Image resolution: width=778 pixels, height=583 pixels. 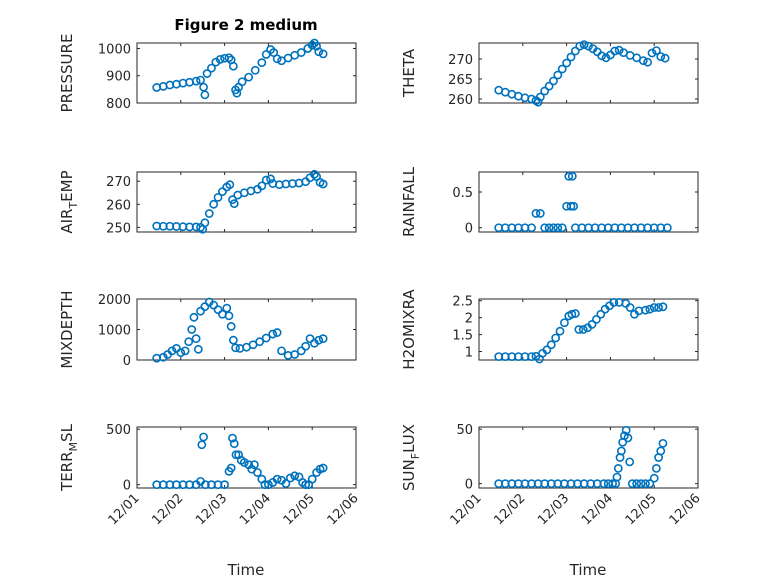 What do you see at coordinates (409, 201) in the screenshot?
I see `panel-4-y-axis-label: RAINFALL` at bounding box center [409, 201].